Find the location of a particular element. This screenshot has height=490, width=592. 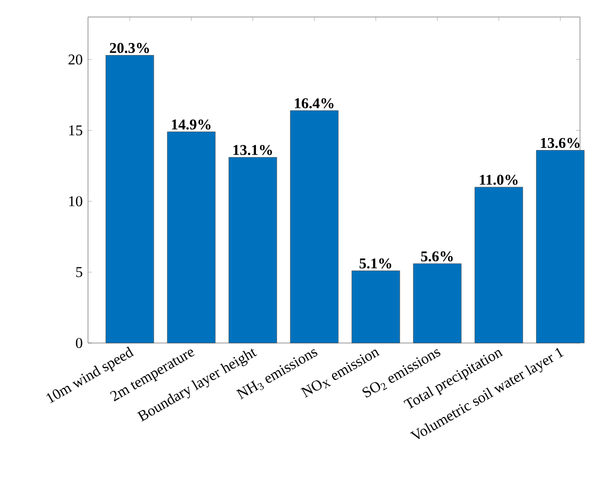

data-label: 11.0% is located at coordinates (499, 179).